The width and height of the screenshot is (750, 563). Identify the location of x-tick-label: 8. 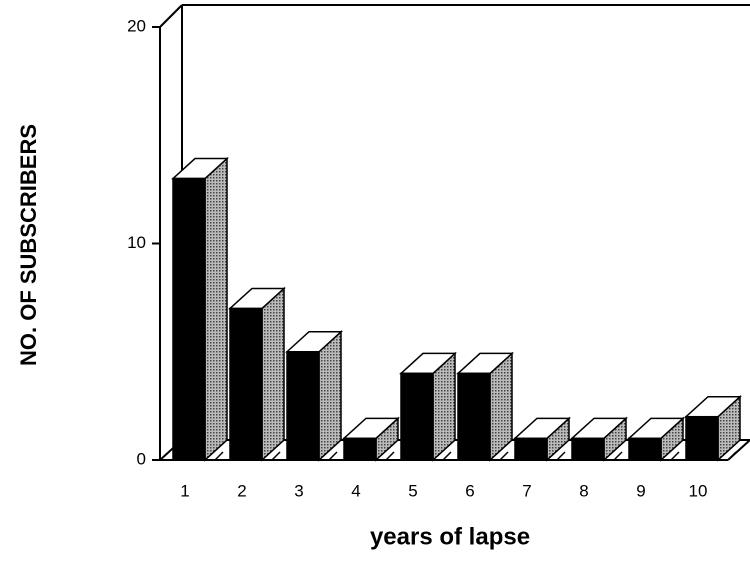
(583, 490).